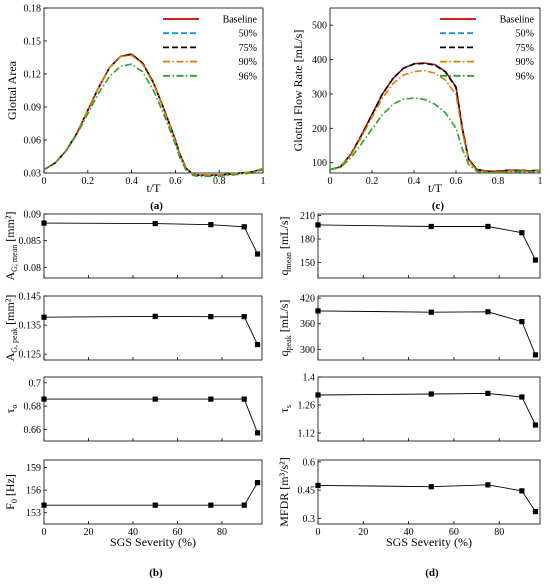 This screenshot has height=584, width=550. I want to click on panel-label: (b), so click(156, 573).